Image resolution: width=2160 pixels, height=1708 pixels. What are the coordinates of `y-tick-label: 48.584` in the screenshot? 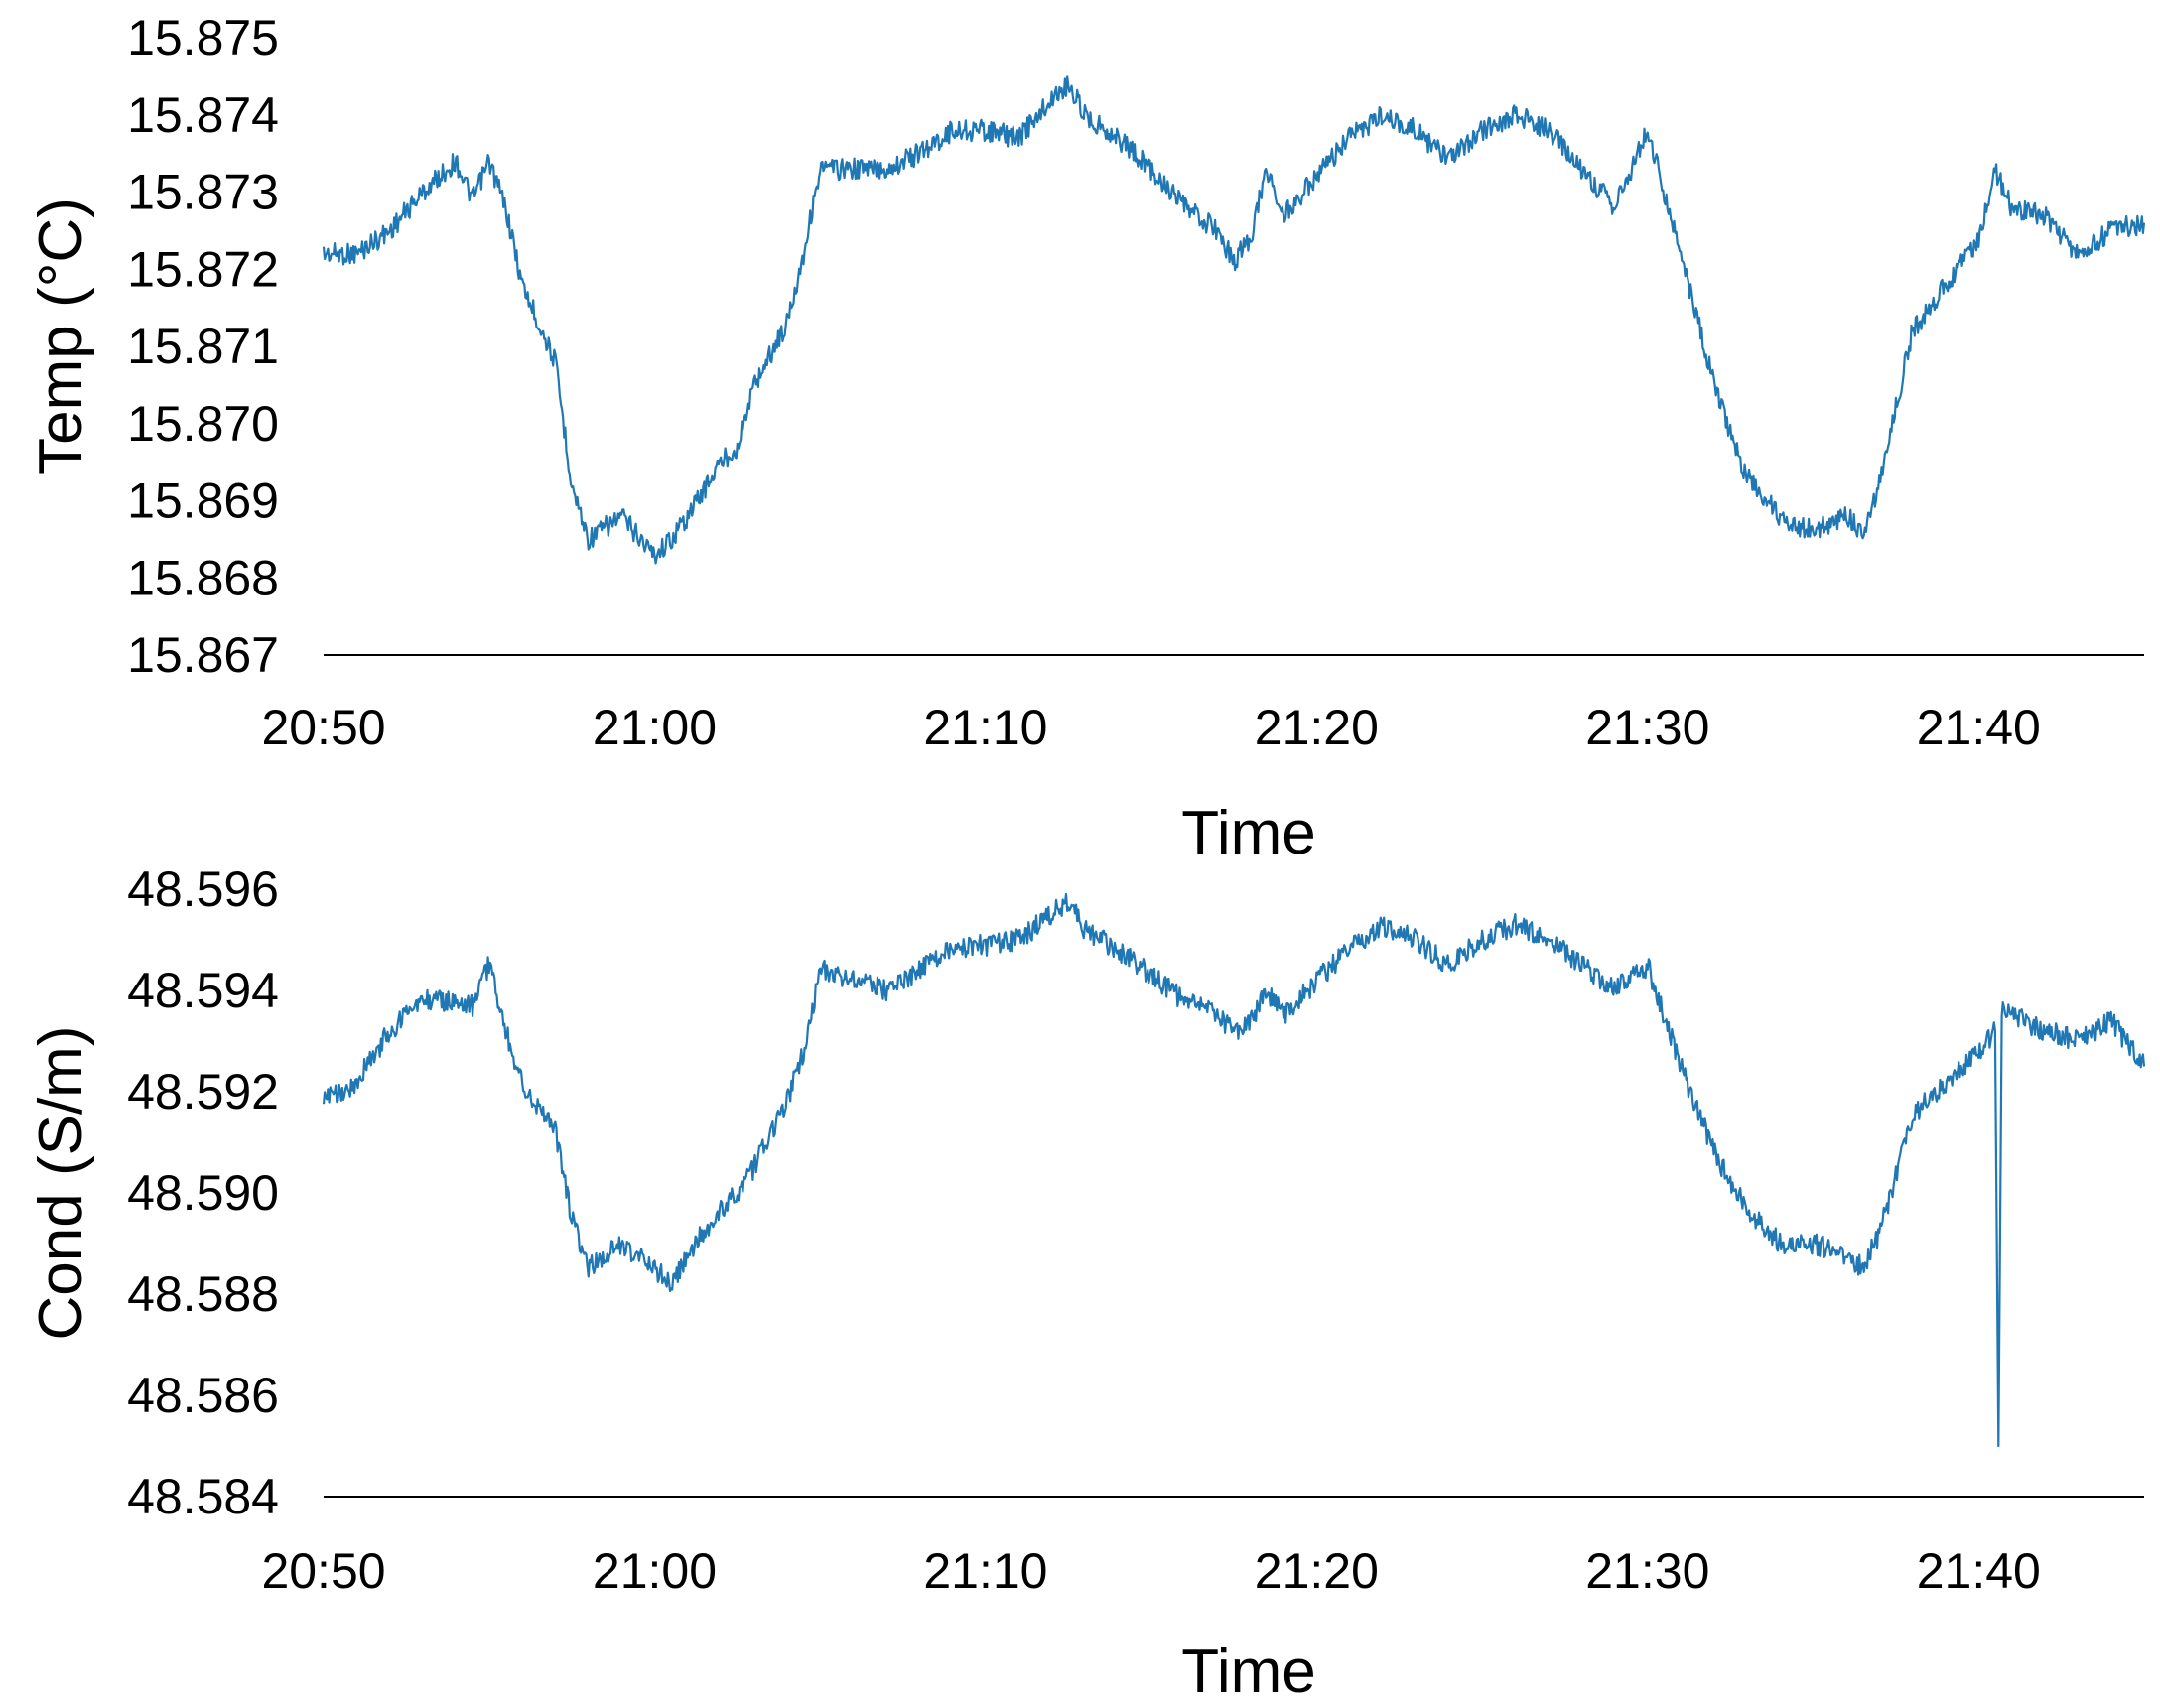 It's located at (203, 1497).